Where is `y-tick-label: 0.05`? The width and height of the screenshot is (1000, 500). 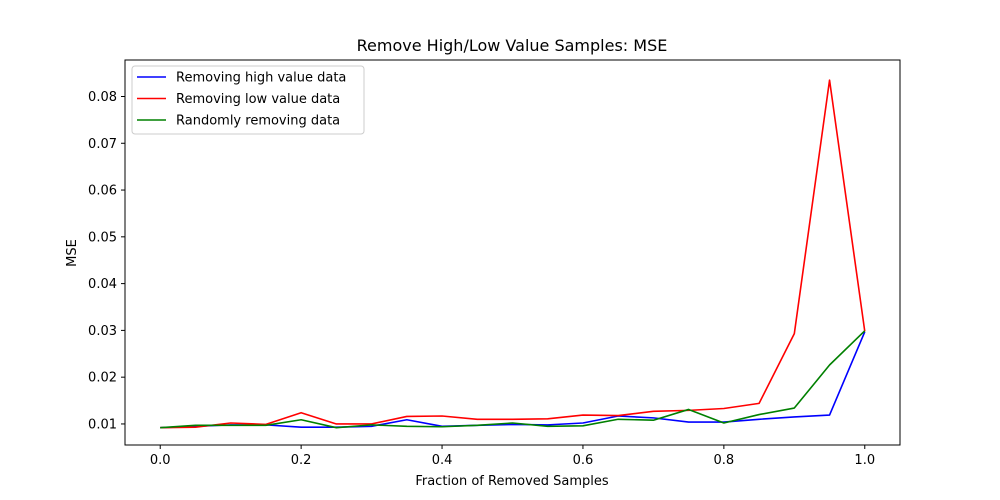 y-tick-label: 0.05 is located at coordinates (102, 237).